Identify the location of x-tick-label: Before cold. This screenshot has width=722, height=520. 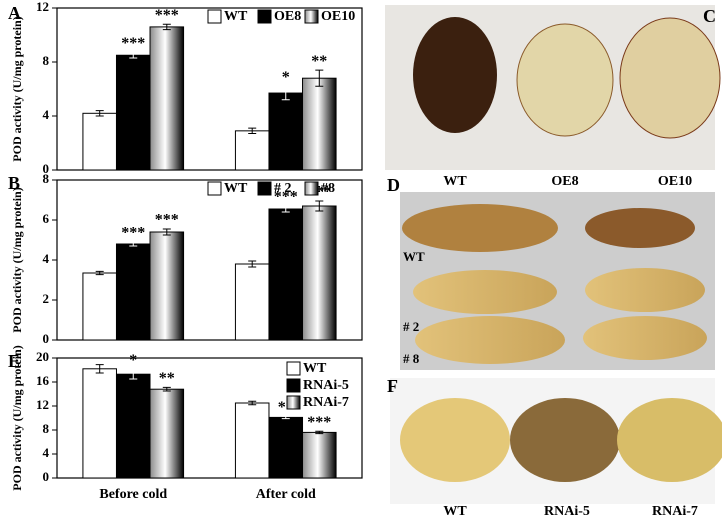
(133, 494).